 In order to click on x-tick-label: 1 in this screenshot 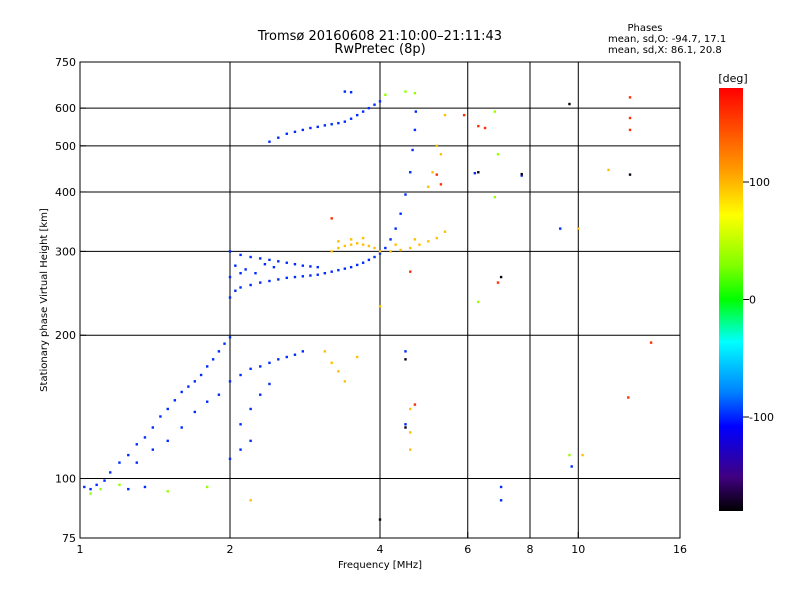, I will do `click(80, 549)`.